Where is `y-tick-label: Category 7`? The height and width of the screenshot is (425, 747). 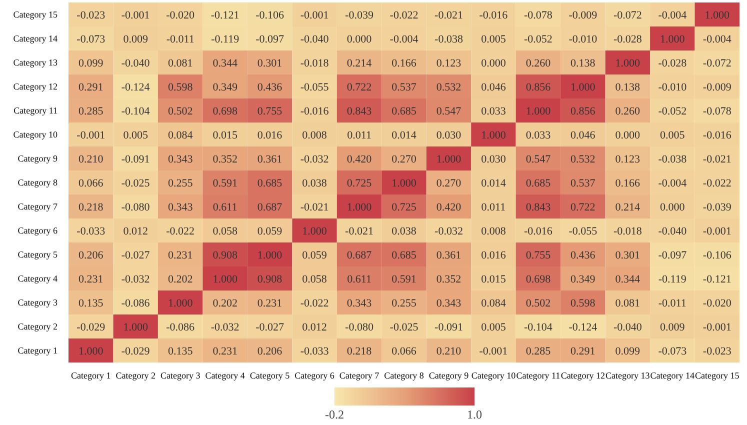 y-tick-label: Category 7 is located at coordinates (38, 207).